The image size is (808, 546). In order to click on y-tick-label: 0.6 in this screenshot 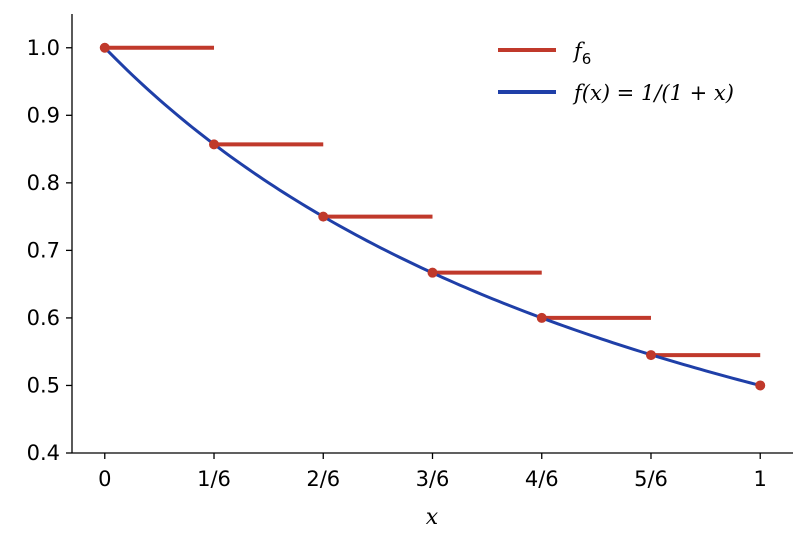, I will do `click(43, 318)`.